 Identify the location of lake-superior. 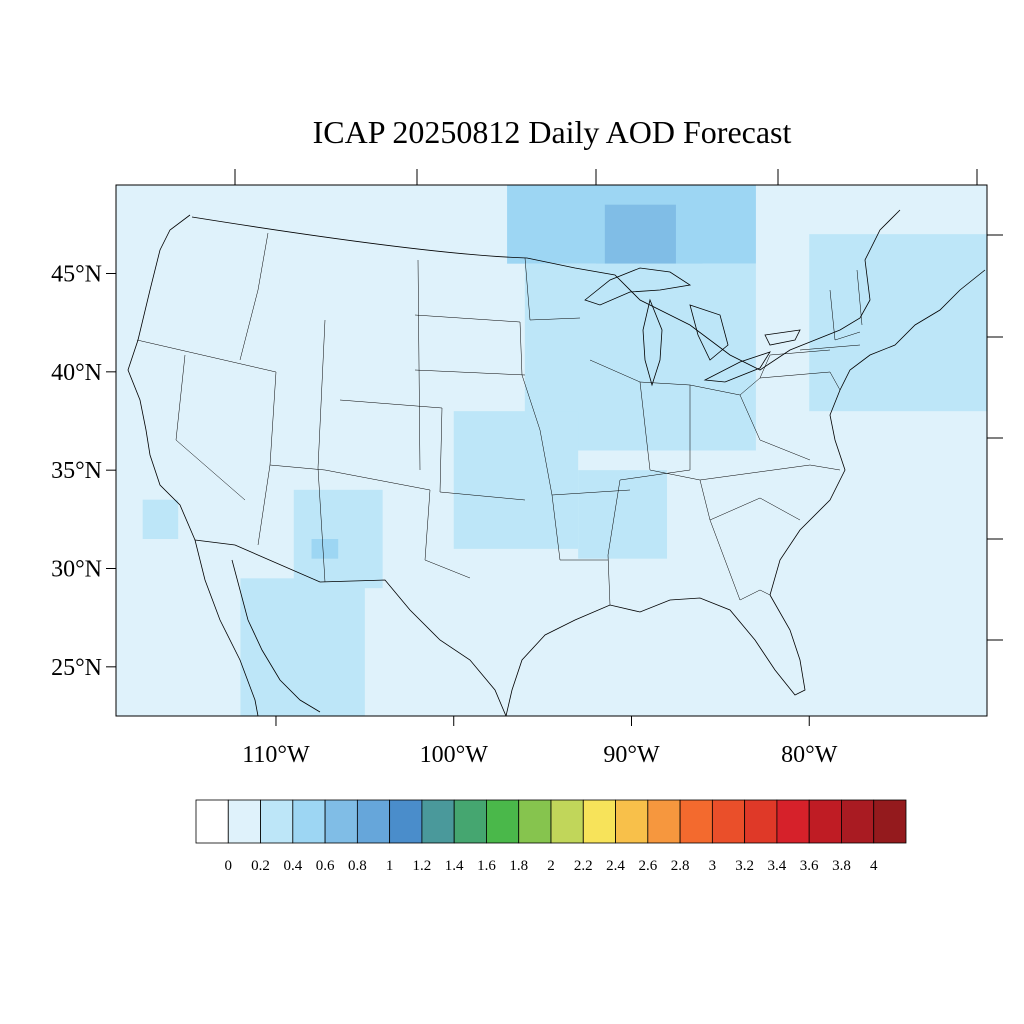
(638, 286).